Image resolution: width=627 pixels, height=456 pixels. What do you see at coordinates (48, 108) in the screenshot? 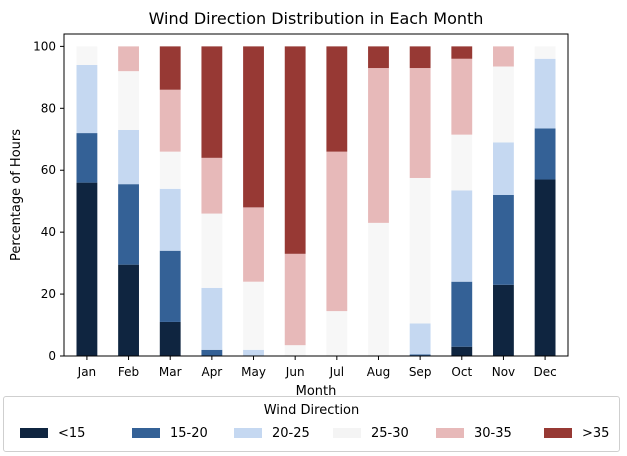
I see `y-tick-label-80: 80` at bounding box center [48, 108].